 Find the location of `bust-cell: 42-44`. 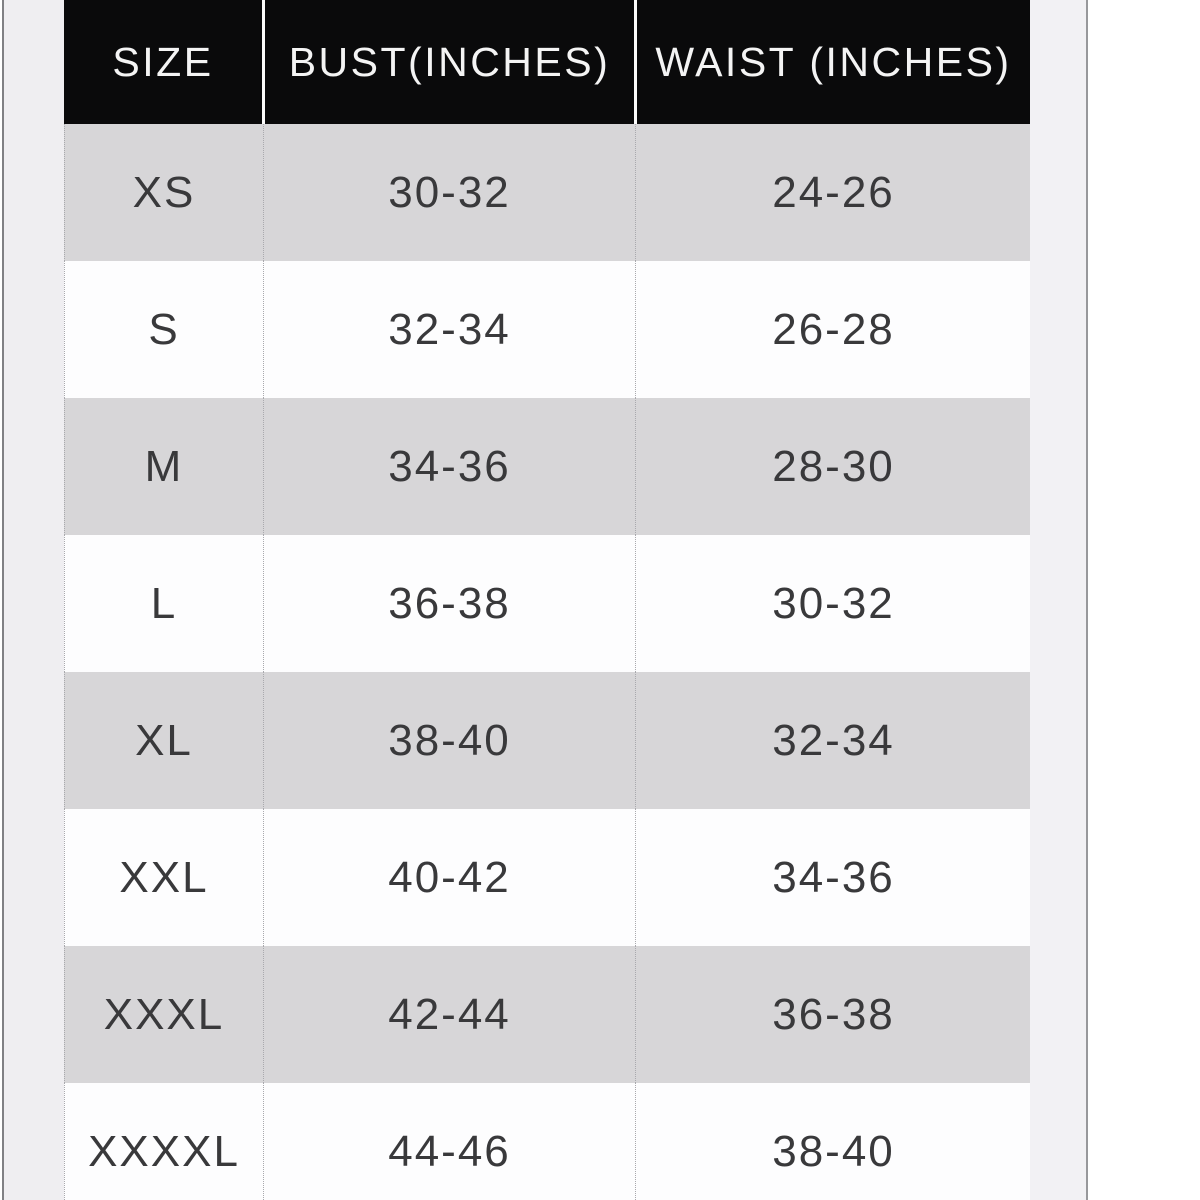

bust-cell: 42-44 is located at coordinates (449, 1014).